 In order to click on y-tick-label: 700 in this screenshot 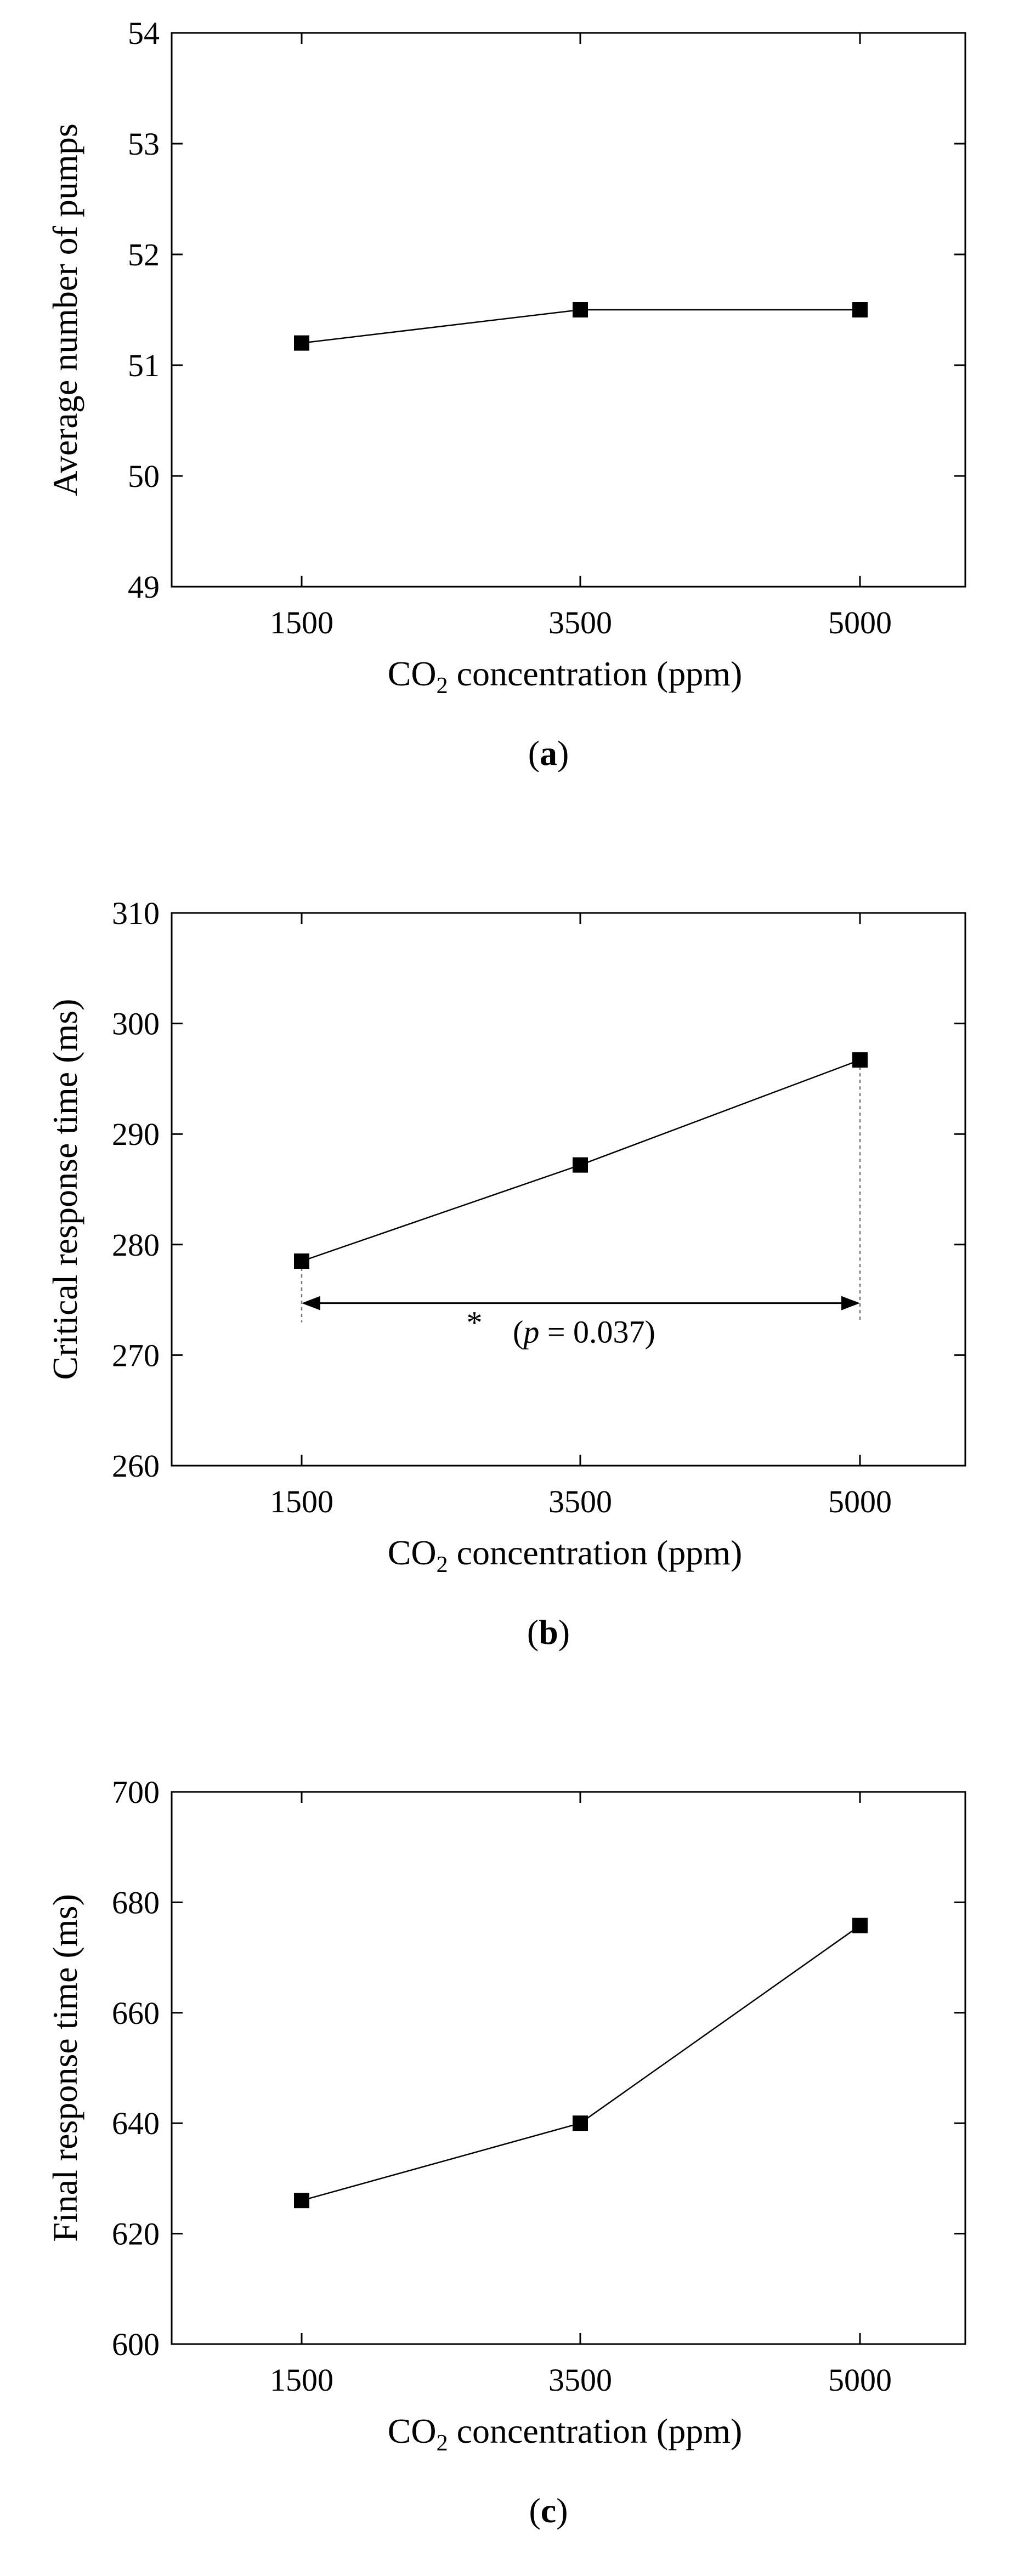, I will do `click(136, 1792)`.